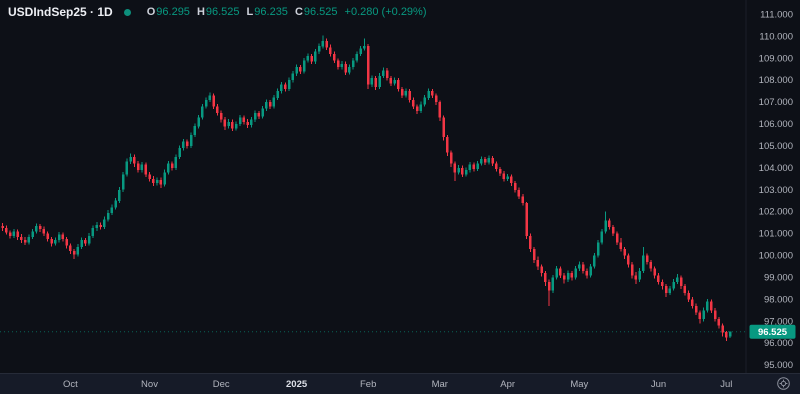 The image size is (800, 418). Describe the element at coordinates (773, 332) in the screenshot. I see `last-price-badge-value: 96.525` at that location.